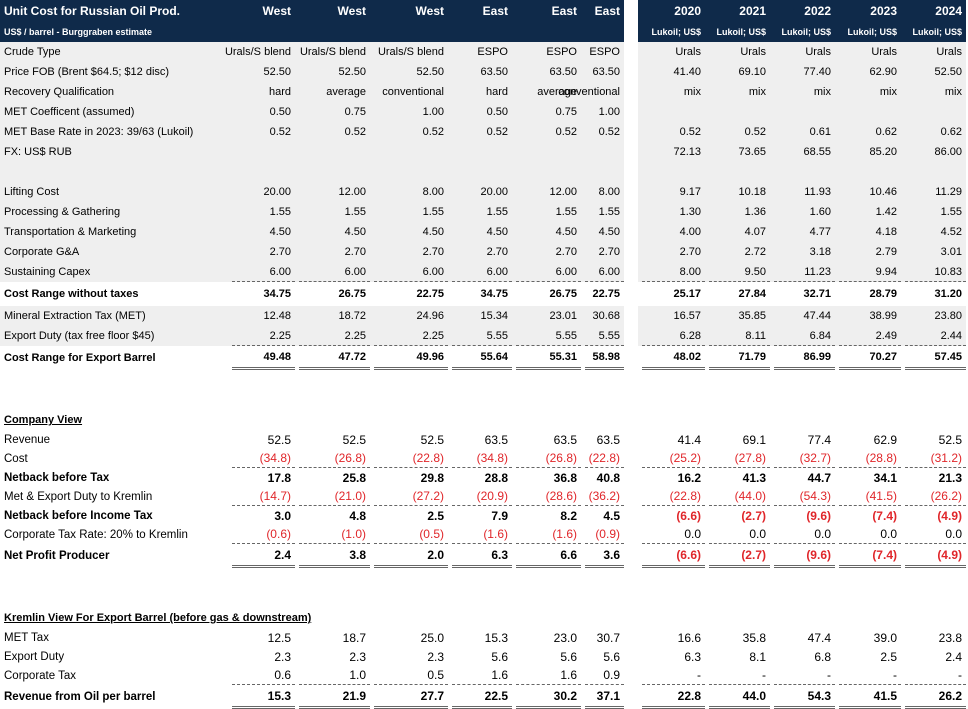  What do you see at coordinates (482, 556) in the screenshot?
I see `value-cell: 6.3` at bounding box center [482, 556].